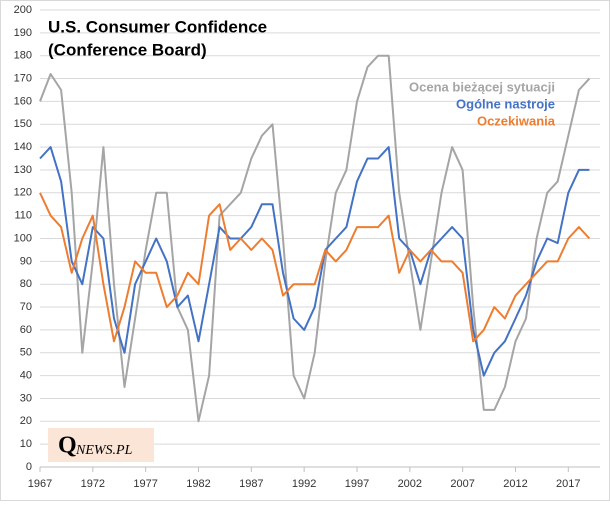 The image size is (610, 506). What do you see at coordinates (23, 10) in the screenshot?
I see `y-tick-label: 200` at bounding box center [23, 10].